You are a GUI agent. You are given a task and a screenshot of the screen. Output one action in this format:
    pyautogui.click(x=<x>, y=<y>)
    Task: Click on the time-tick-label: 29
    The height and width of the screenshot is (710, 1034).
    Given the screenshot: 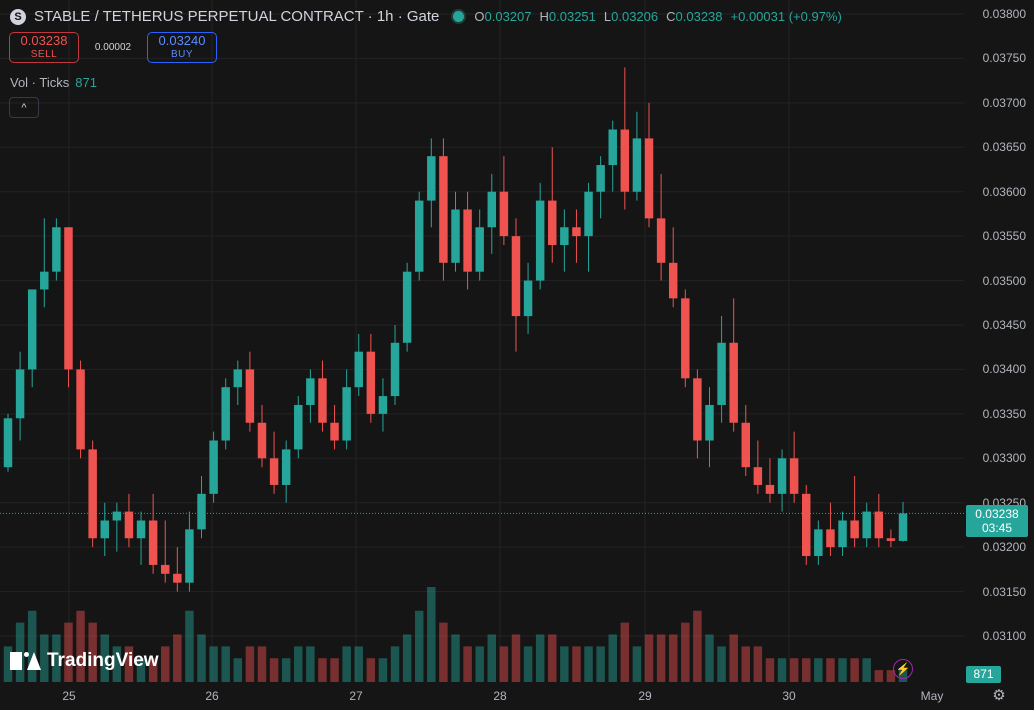 What is the action you would take?
    pyautogui.click(x=645, y=696)
    